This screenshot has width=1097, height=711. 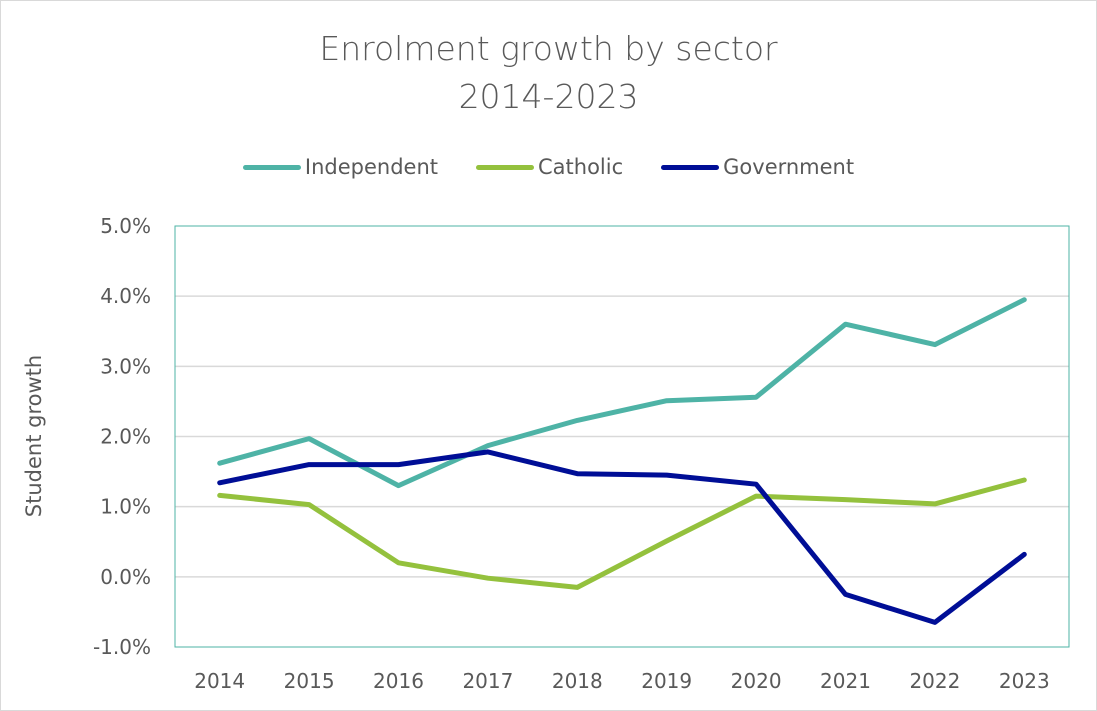 What do you see at coordinates (1024, 681) in the screenshot?
I see `x-tick-label: 2023` at bounding box center [1024, 681].